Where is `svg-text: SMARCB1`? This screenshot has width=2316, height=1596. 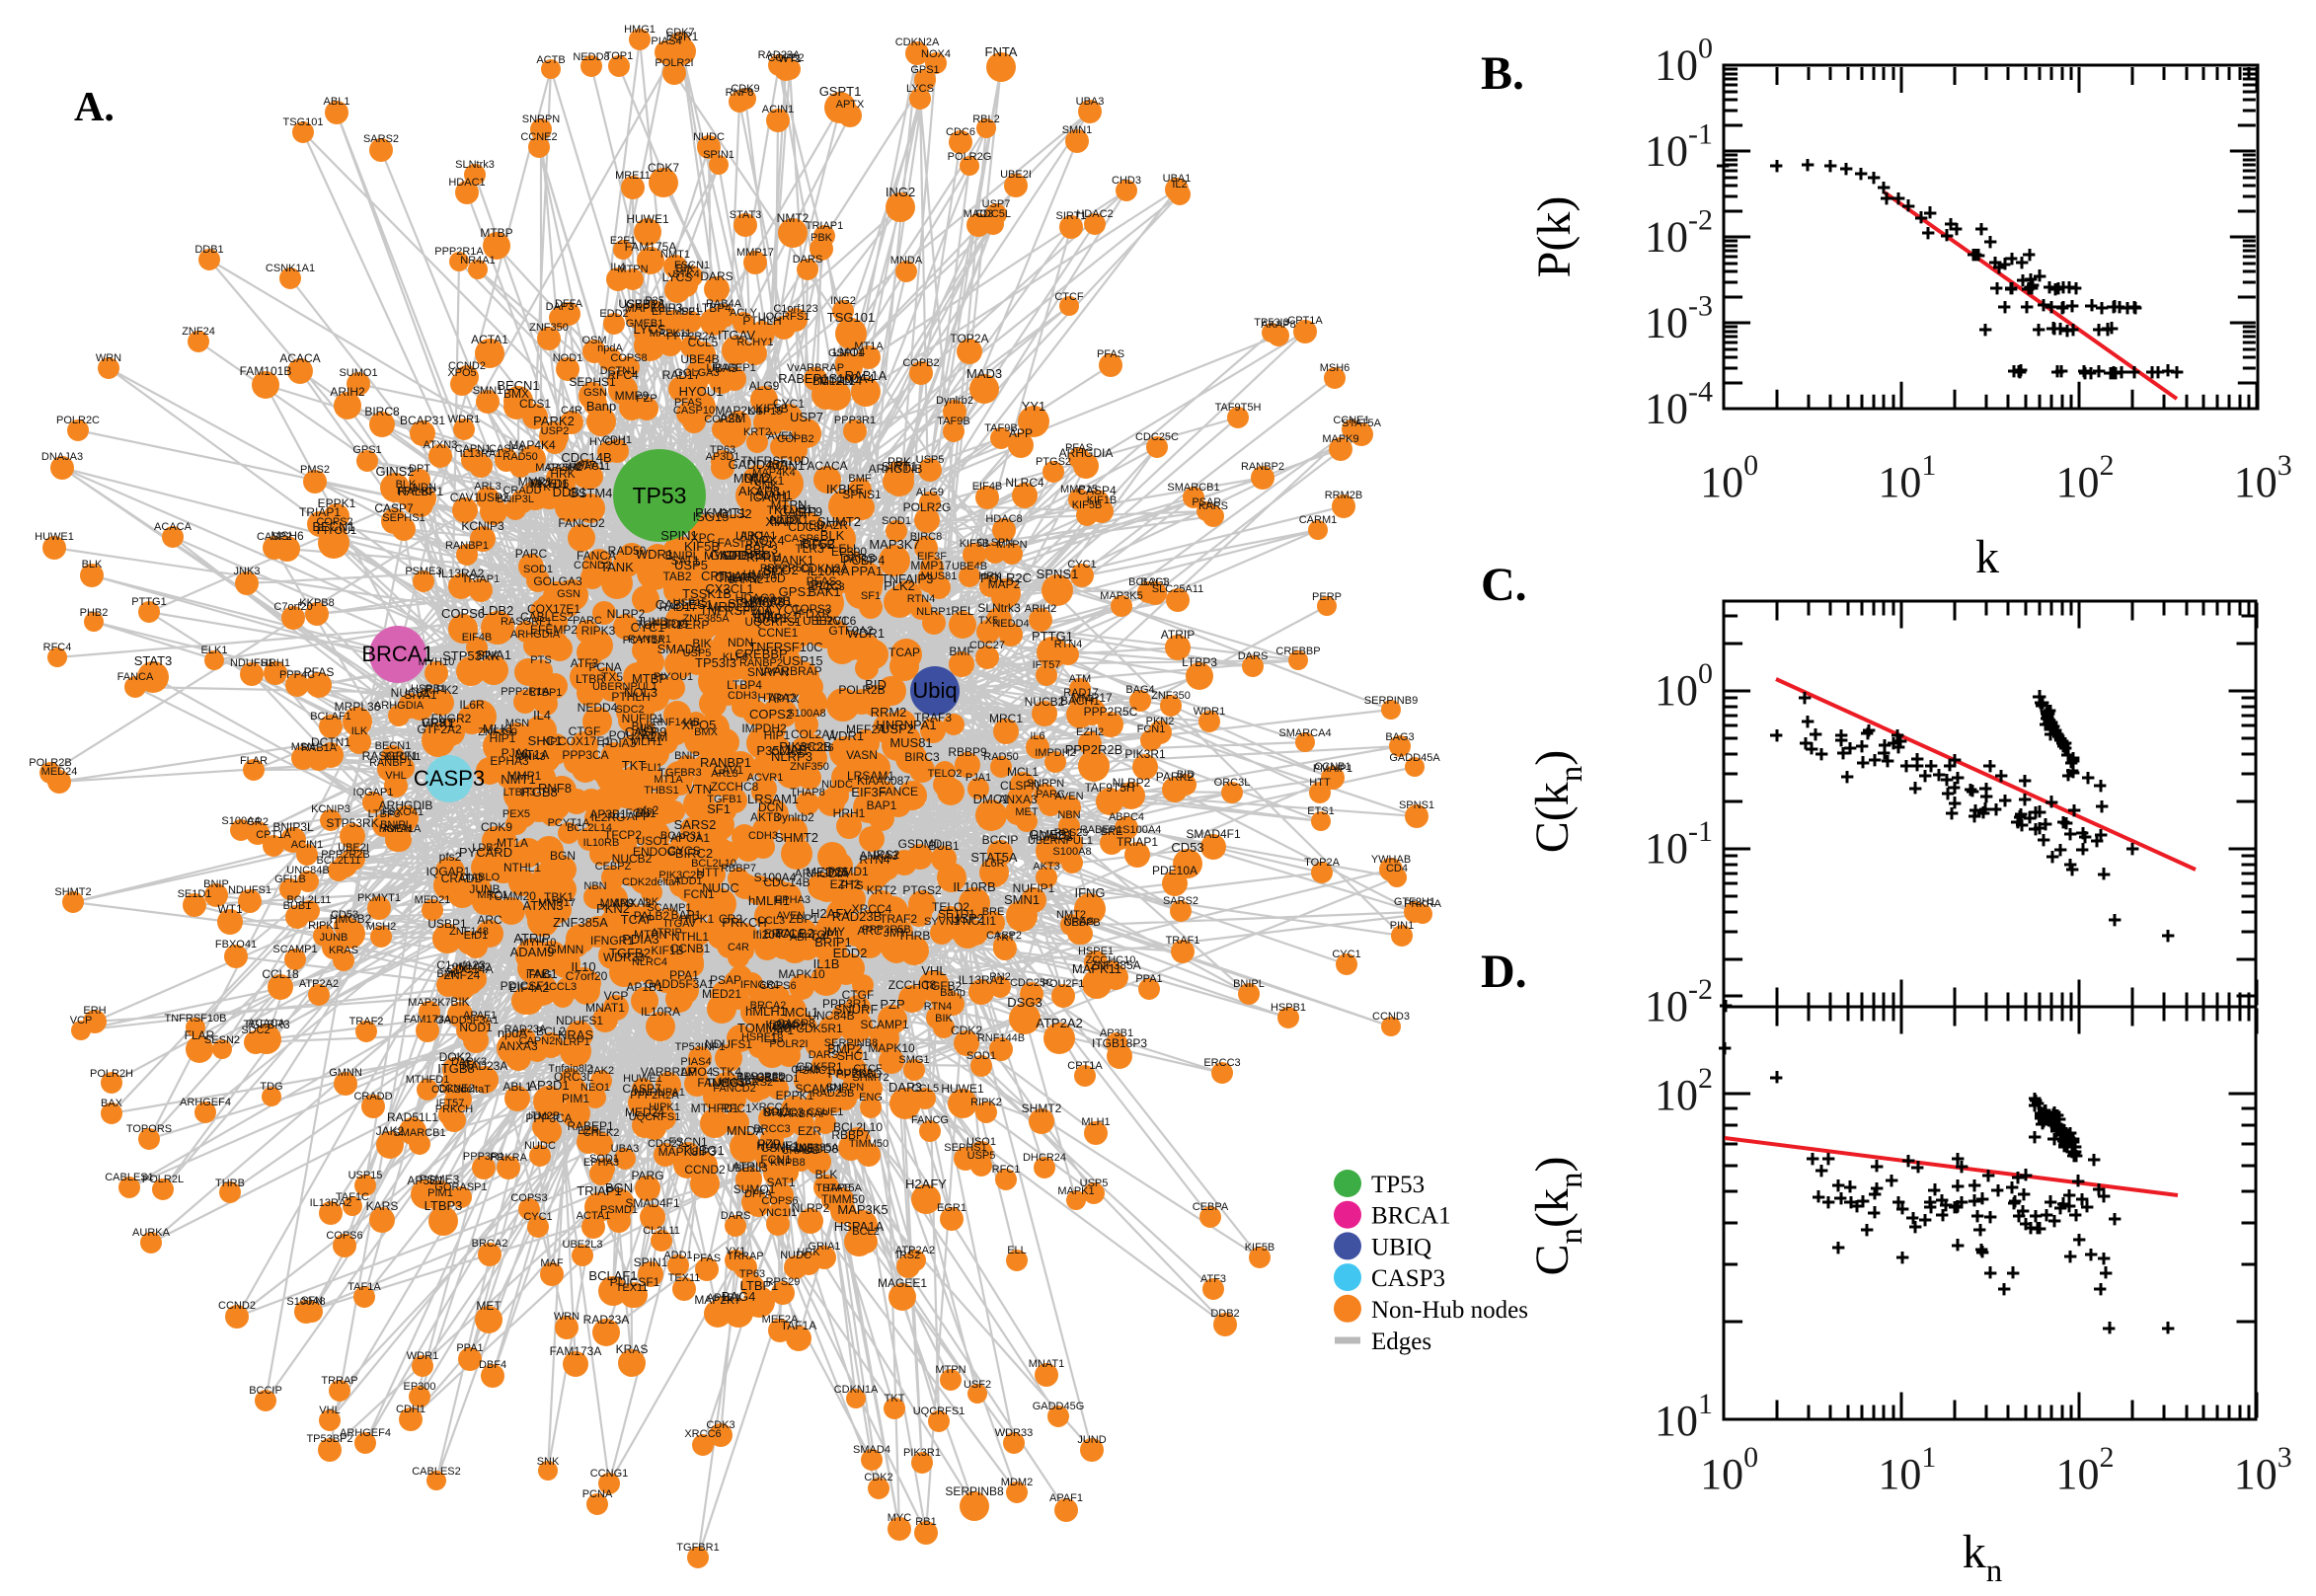
svg-text: SMARCB1 is located at coordinates (1193, 488).